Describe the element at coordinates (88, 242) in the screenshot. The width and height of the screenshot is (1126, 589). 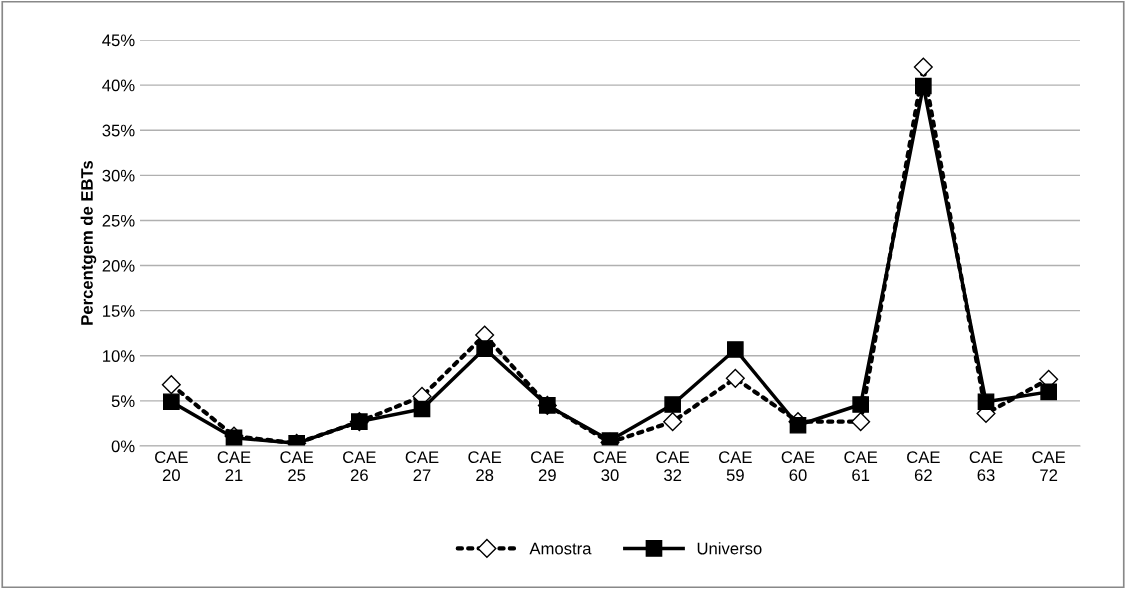
I see `y-axis-title: Percentgem de EBTs` at that location.